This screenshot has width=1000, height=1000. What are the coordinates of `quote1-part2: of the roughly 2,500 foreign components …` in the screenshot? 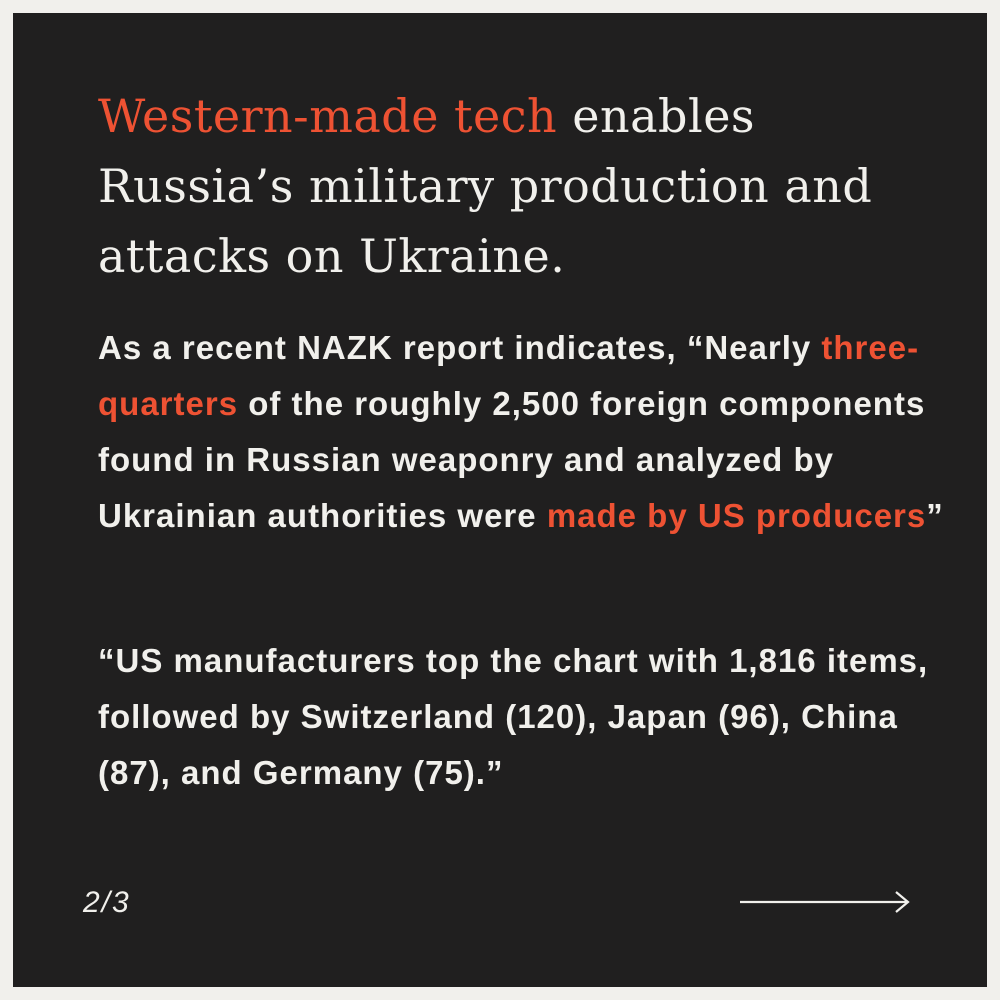 It's located at (512, 459).